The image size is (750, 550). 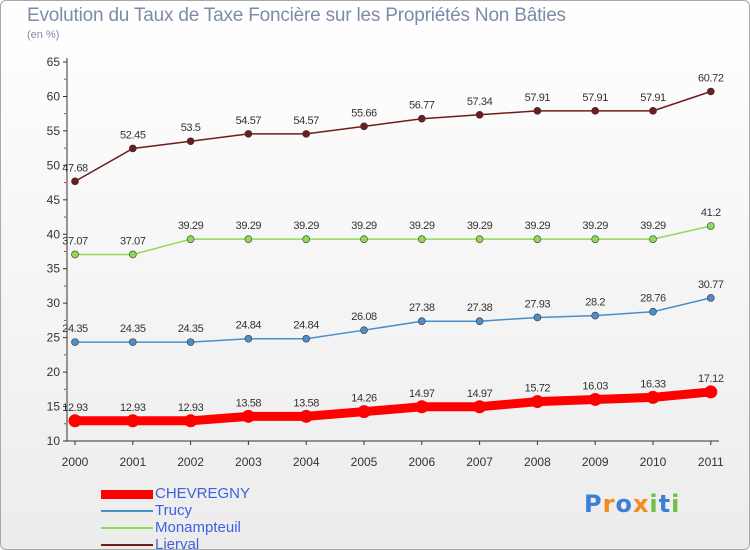 What do you see at coordinates (710, 298) in the screenshot?
I see `data-point-trucy-2011` at bounding box center [710, 298].